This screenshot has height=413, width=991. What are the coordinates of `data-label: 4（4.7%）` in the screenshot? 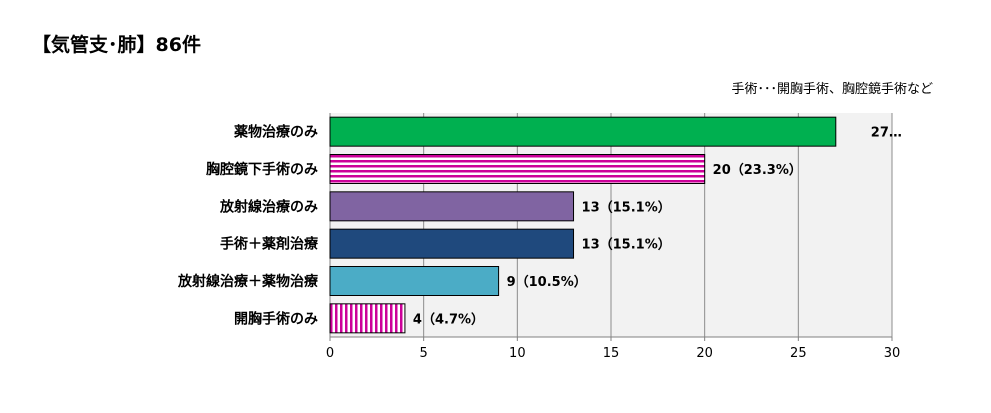 It's located at (448, 319).